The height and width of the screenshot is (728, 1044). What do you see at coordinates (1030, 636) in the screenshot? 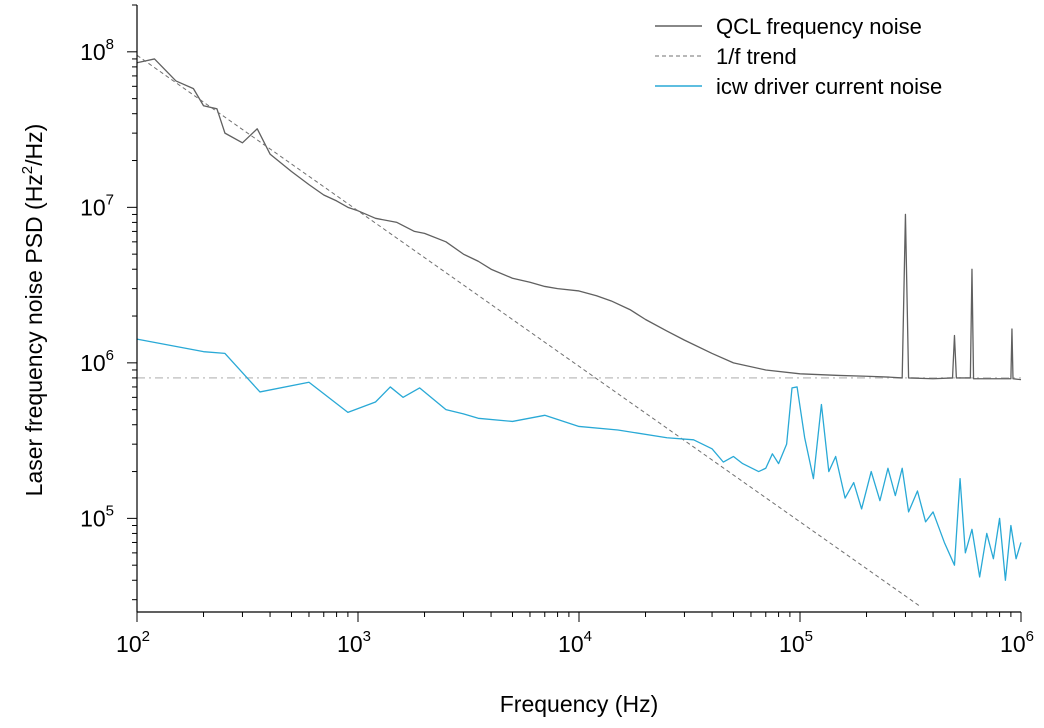
I see `x-tick-exponent: 6` at bounding box center [1030, 636].